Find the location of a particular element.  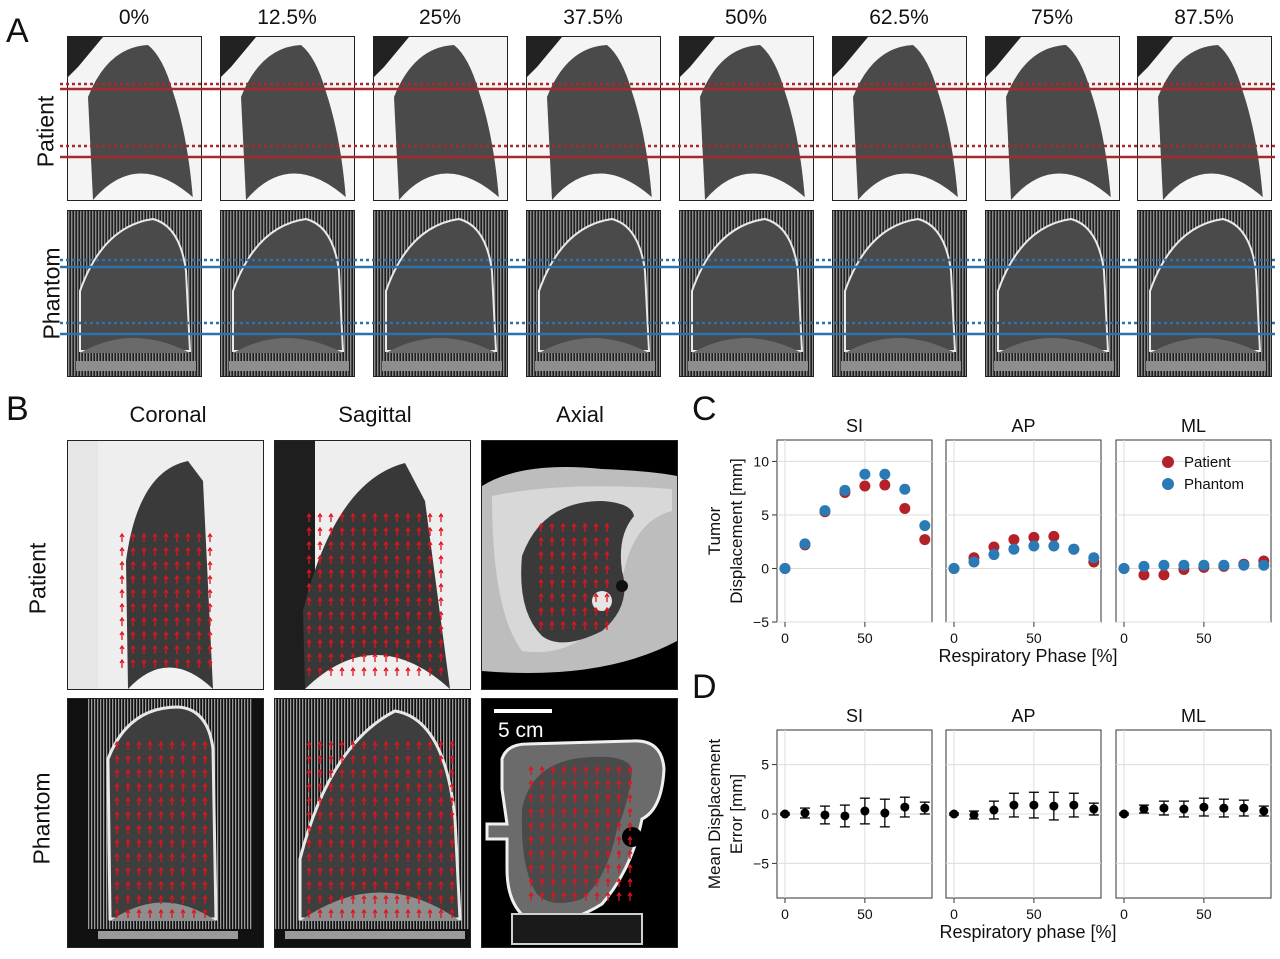

phase-header: 87.5% is located at coordinates (1204, 17).